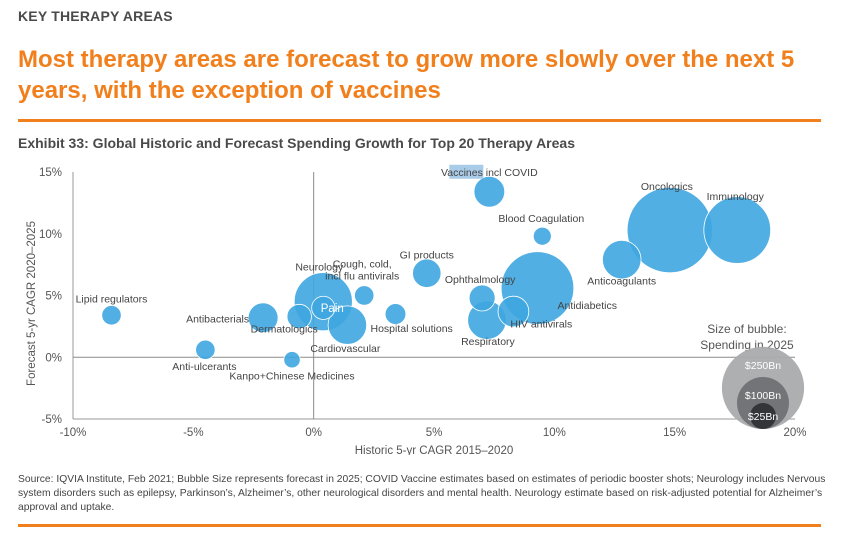 This screenshot has height=534, width=850. Describe the element at coordinates (541, 325) in the screenshot. I see `bubble-label: HIV antivirals` at that location.